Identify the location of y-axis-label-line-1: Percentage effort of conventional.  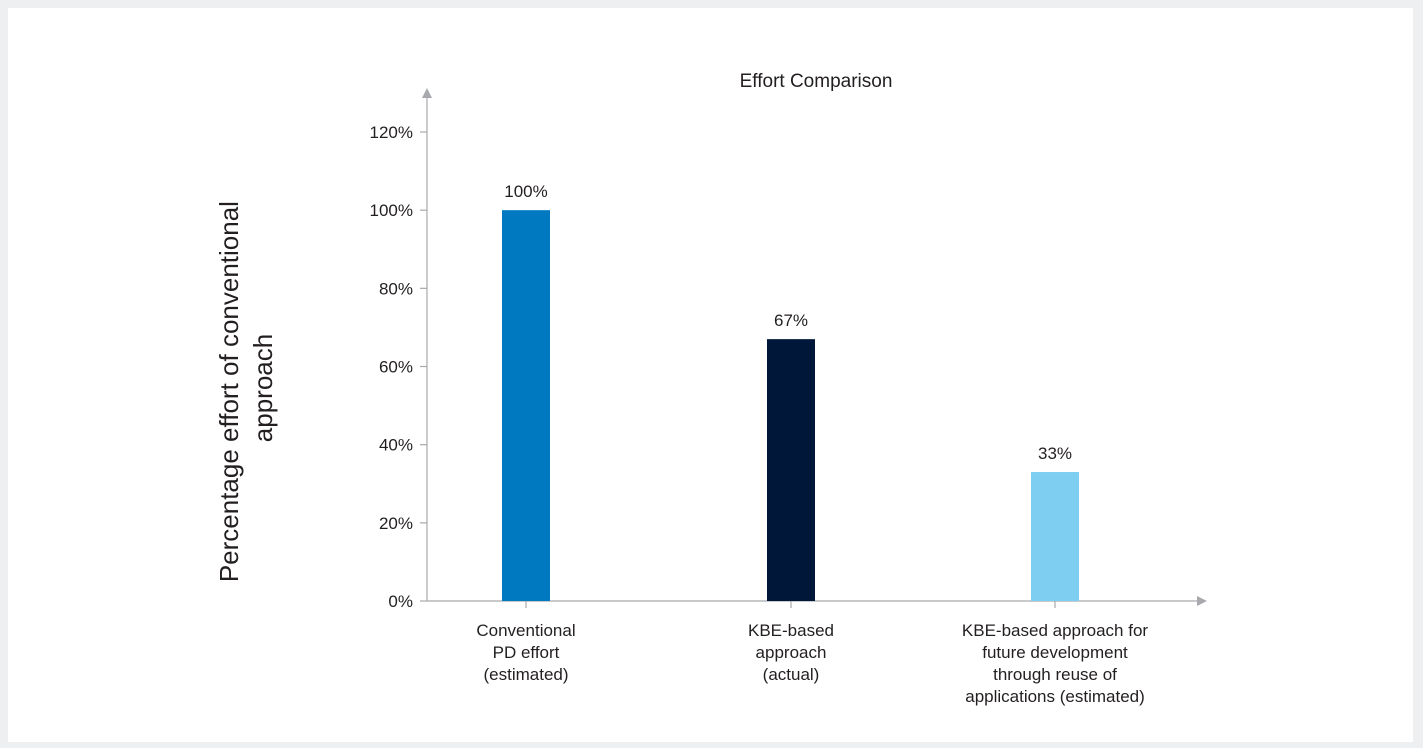
(229, 391).